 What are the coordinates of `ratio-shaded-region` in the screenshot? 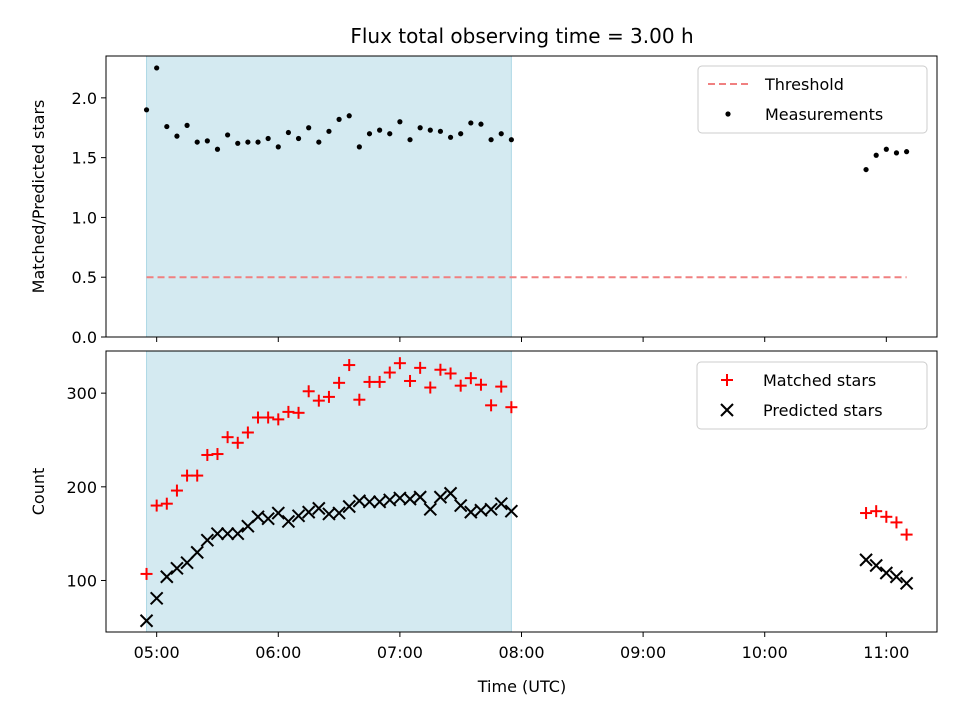 It's located at (329, 196).